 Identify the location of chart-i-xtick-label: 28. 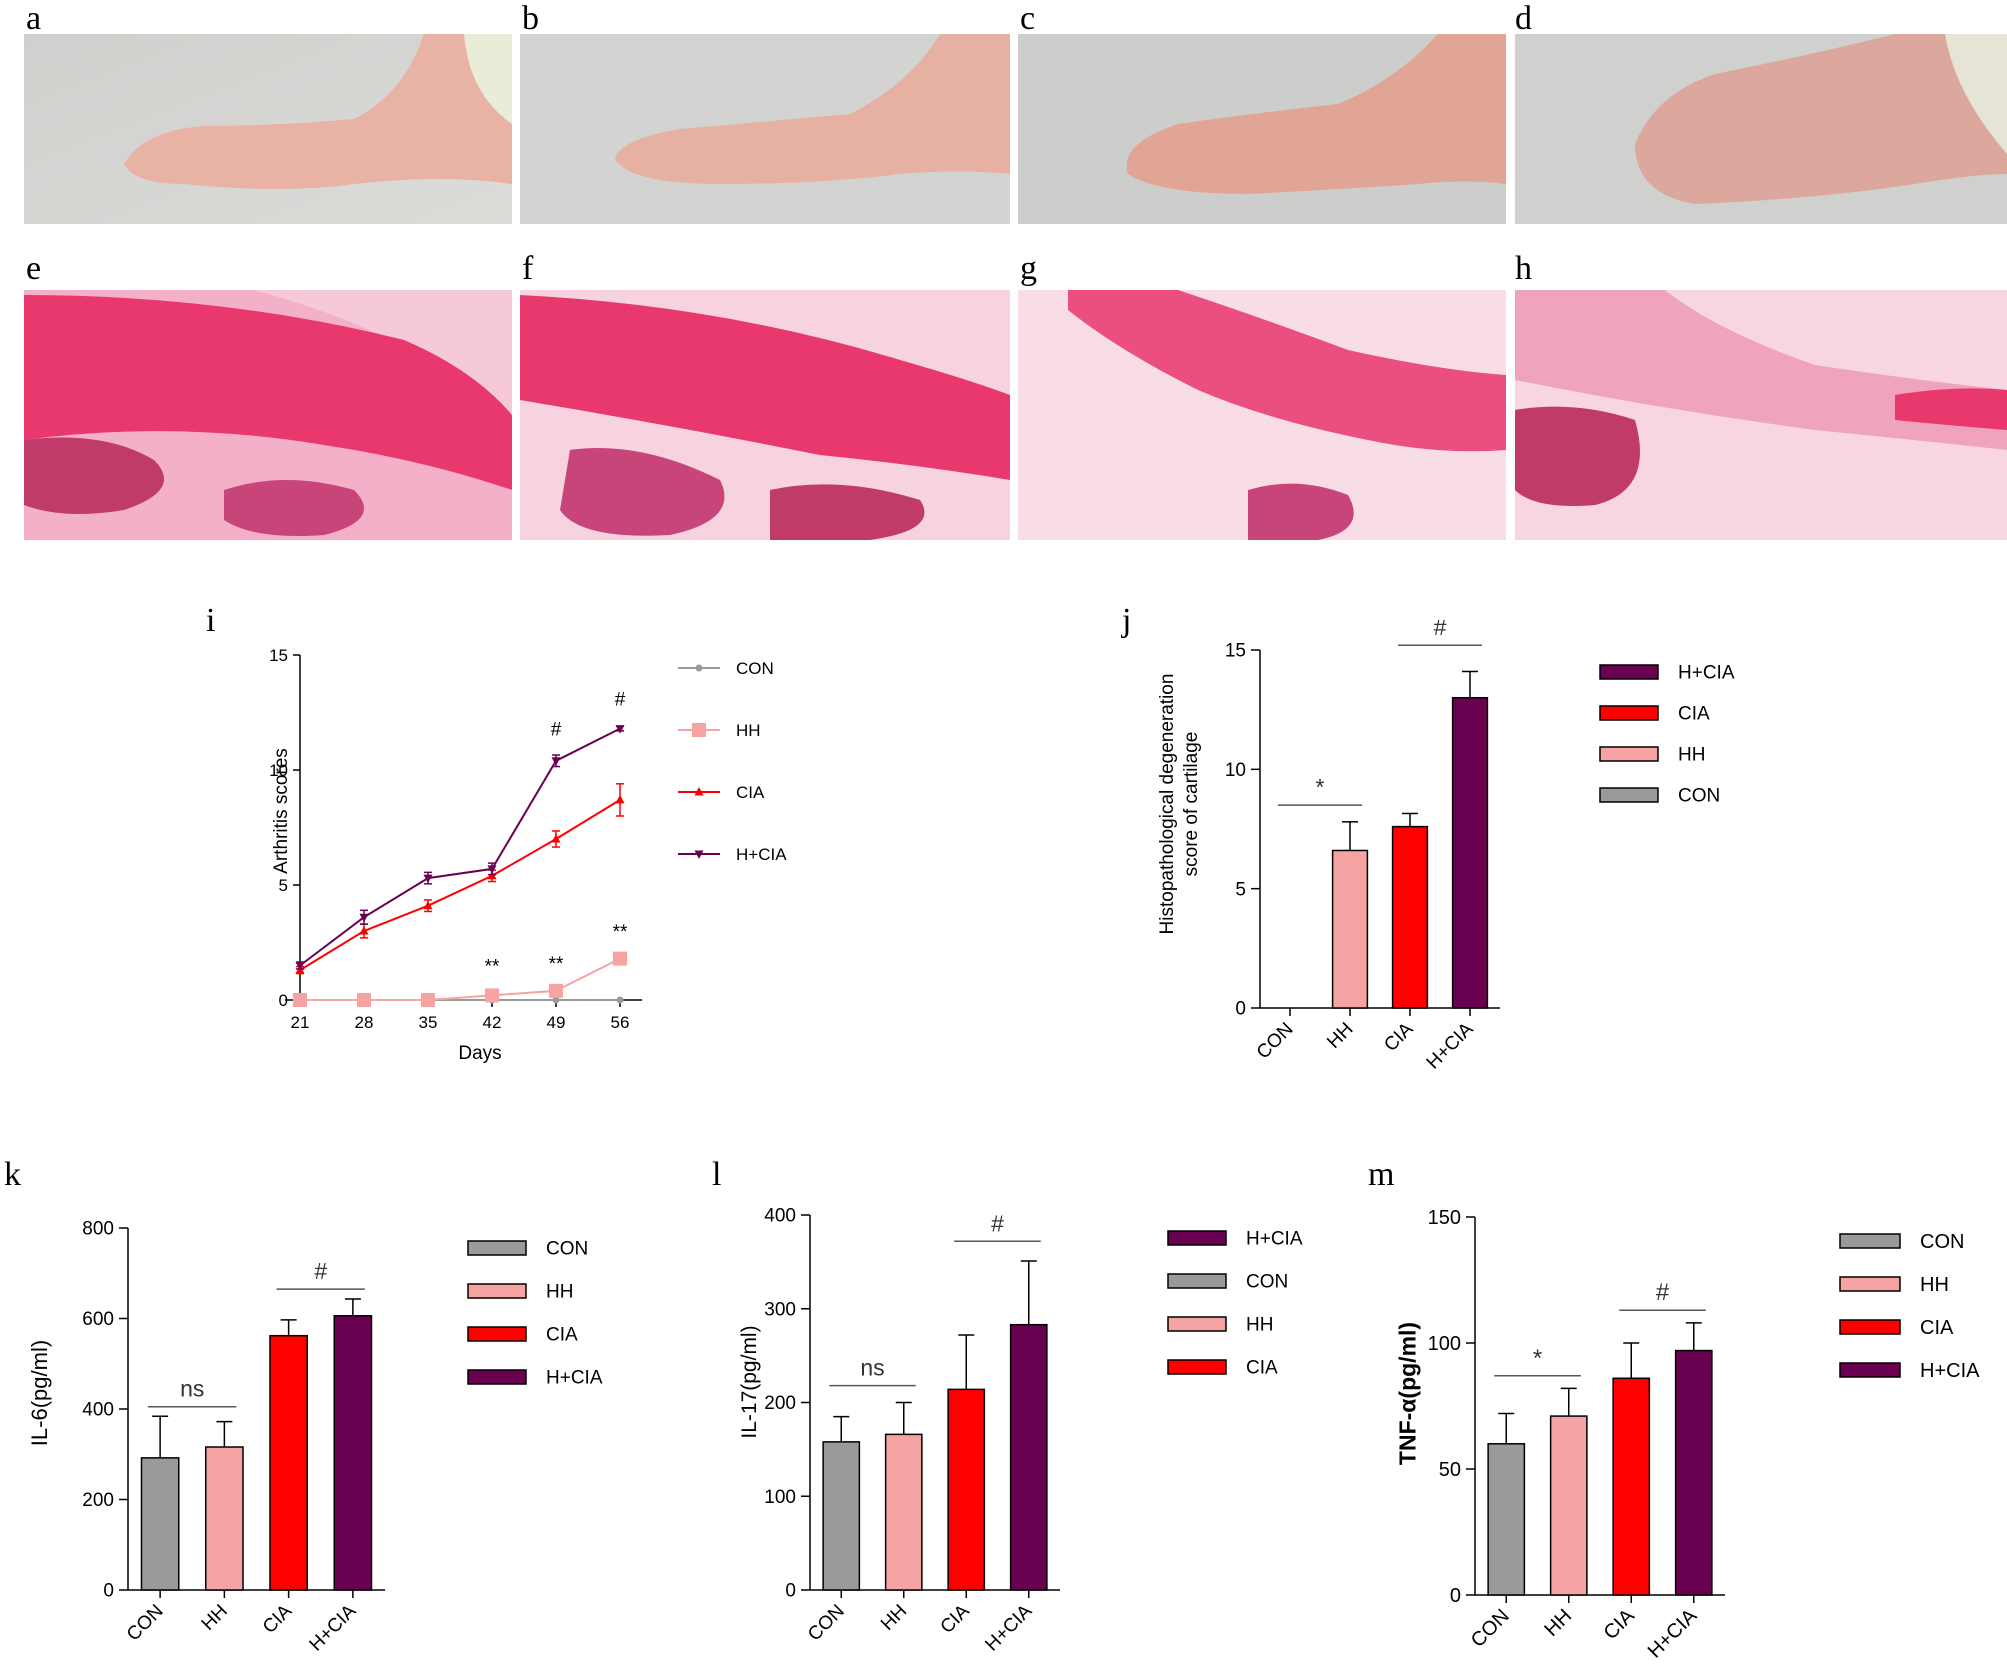
(364, 1022).